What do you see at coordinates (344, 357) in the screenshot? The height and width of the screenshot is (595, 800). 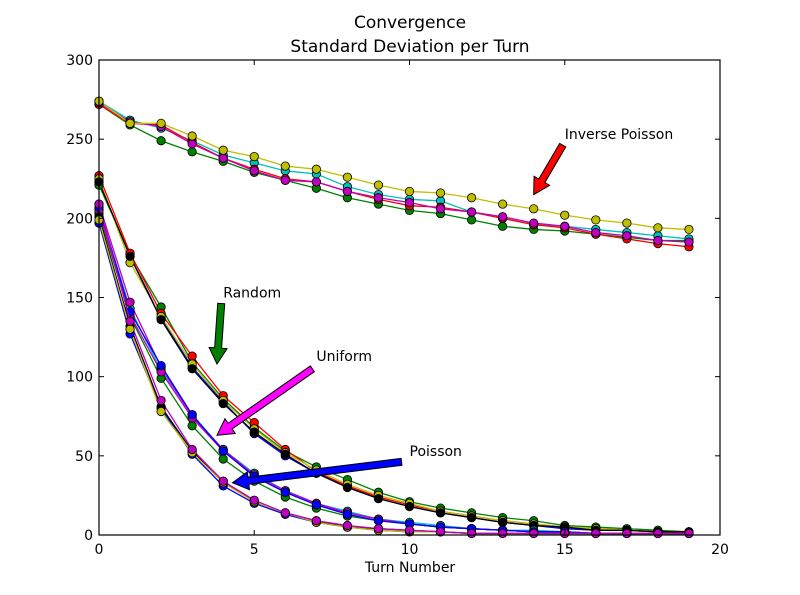 I see `annotation-uniform: Uniform` at bounding box center [344, 357].